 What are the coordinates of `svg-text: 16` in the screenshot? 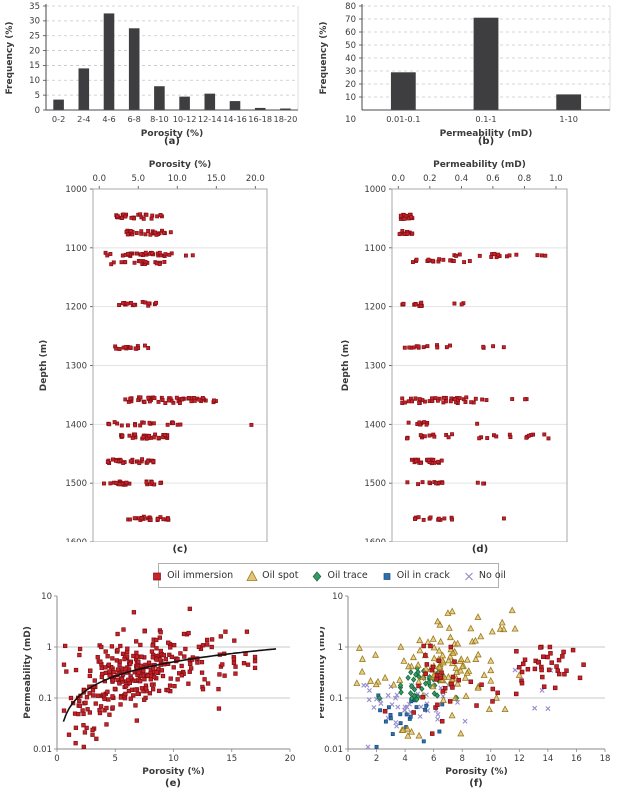 It's located at (576, 759).